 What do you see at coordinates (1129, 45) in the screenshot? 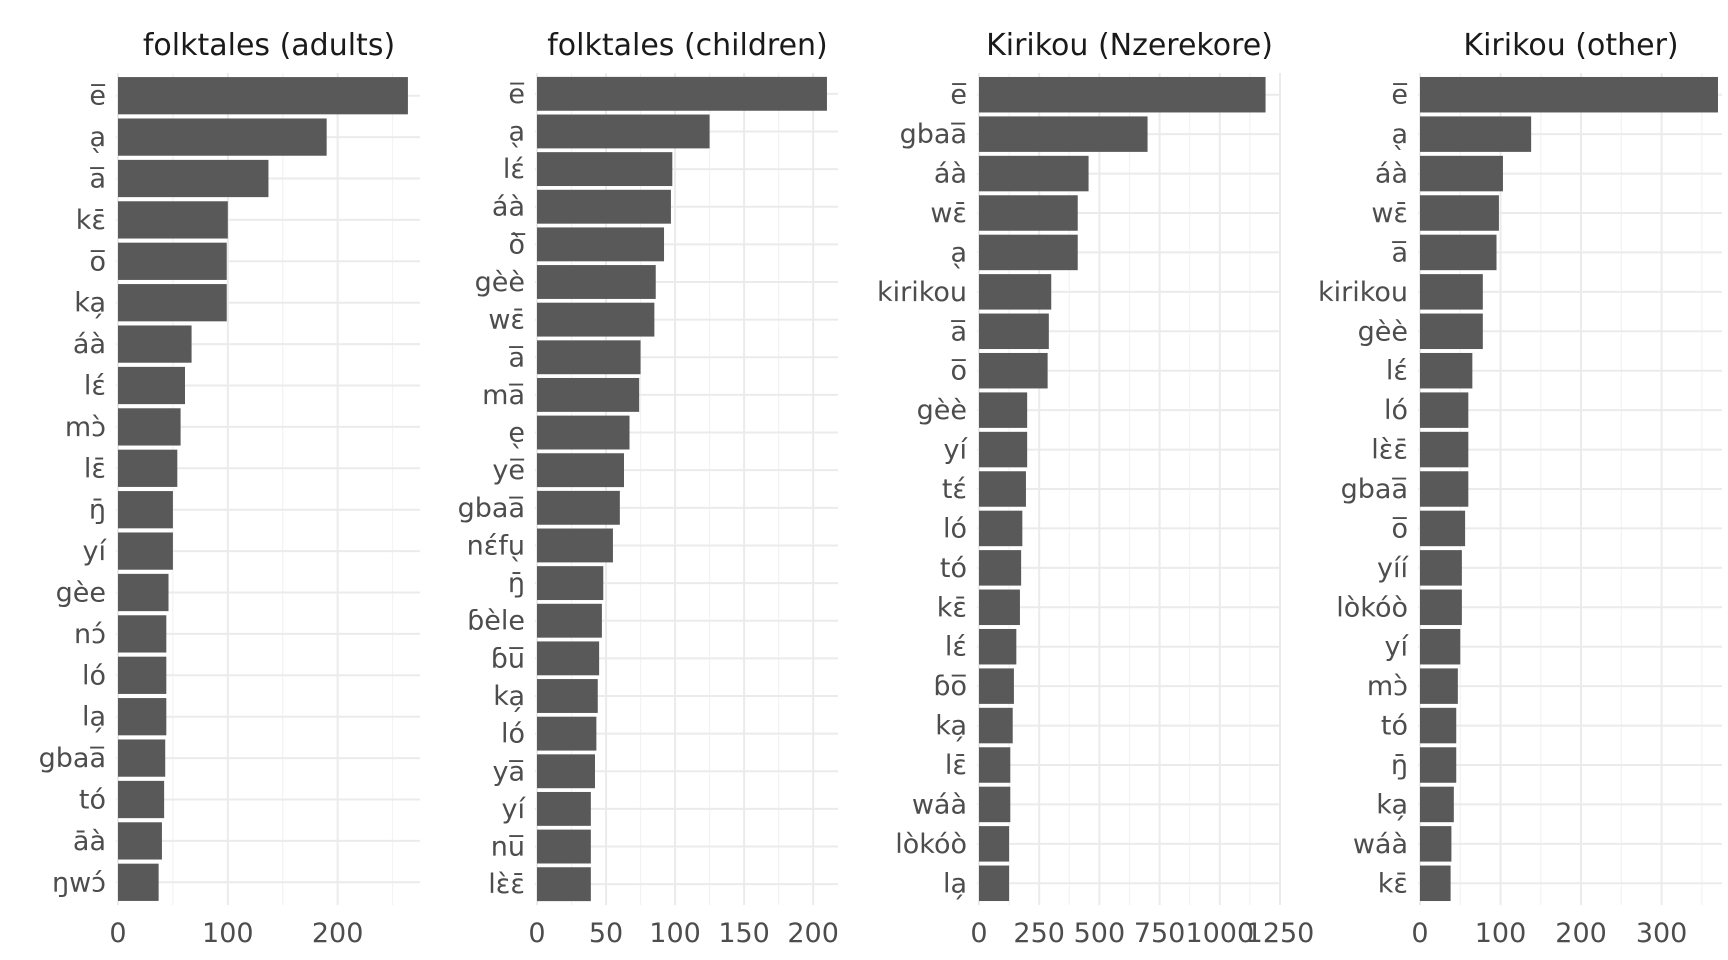
I see `panel-title: Kirikou (Nzerekore)` at bounding box center [1129, 45].